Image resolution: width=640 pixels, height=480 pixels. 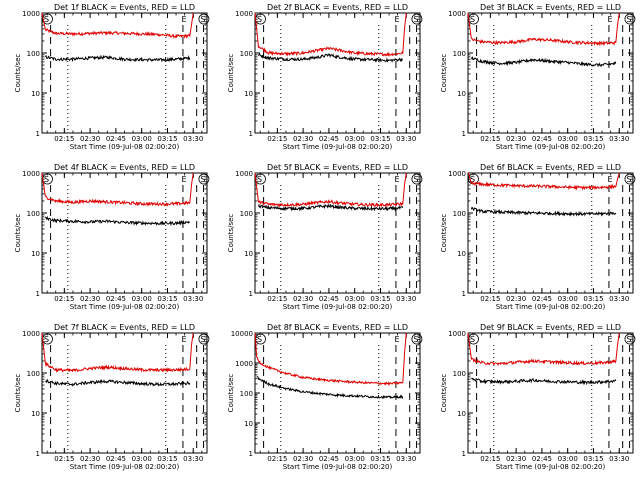 I want to click on subplot-title: Det 8f BLACK = Events, RED = LLD, so click(x=337, y=327).